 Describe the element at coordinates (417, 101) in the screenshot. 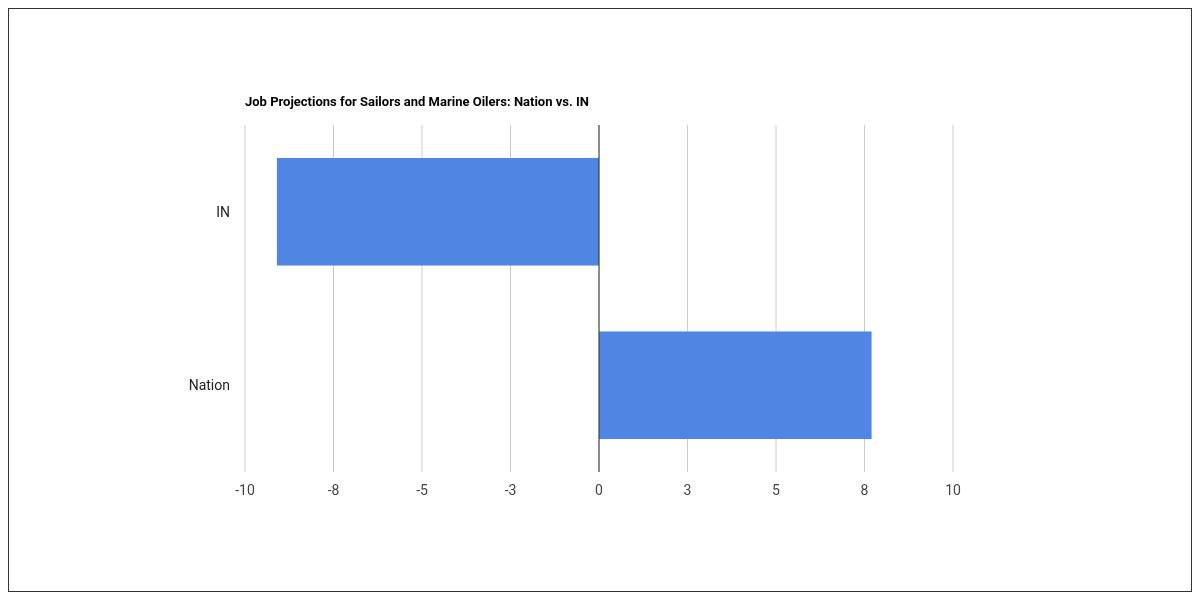

I see `chart-title: Job Projections for Sailors and Marine Oilers: Nation vs. IN` at that location.